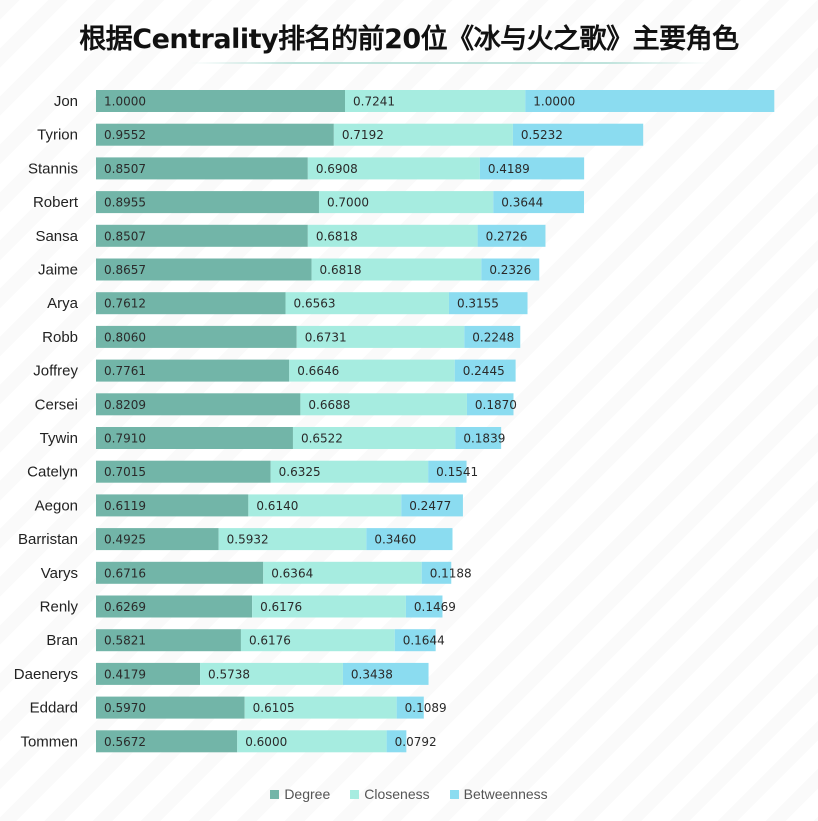  What do you see at coordinates (532, 168) in the screenshot?
I see `bar-betweenness-stannis` at bounding box center [532, 168].